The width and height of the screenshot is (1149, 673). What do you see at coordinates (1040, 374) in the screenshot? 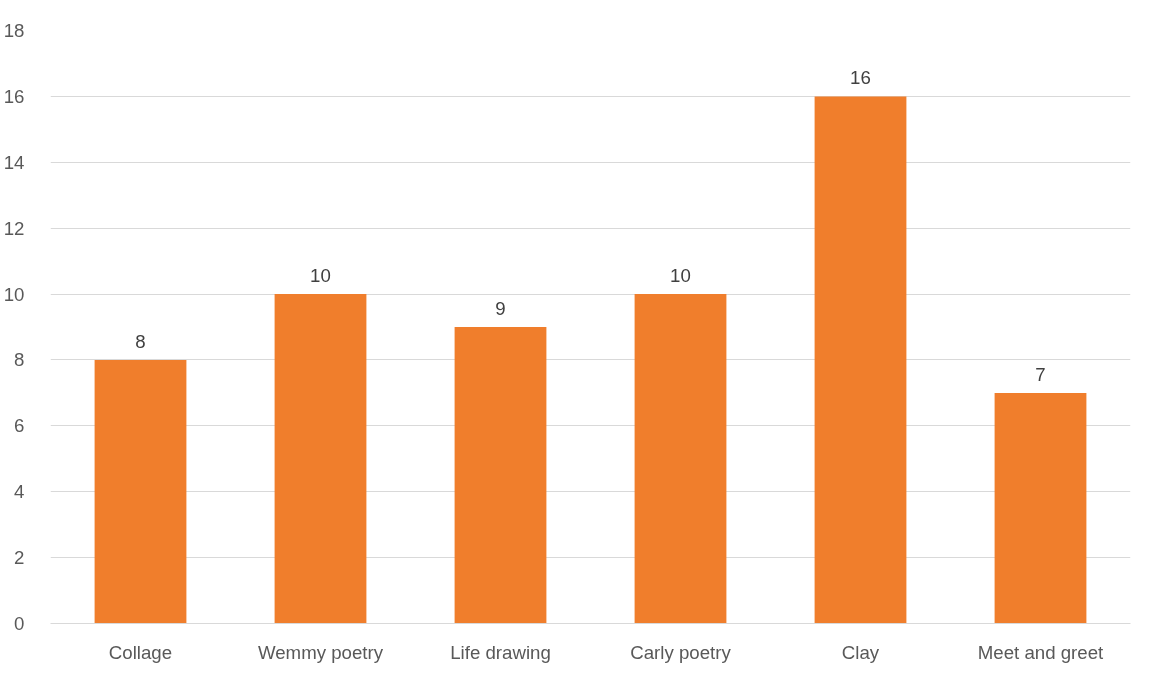
I see `data-label: 7` at bounding box center [1040, 374].